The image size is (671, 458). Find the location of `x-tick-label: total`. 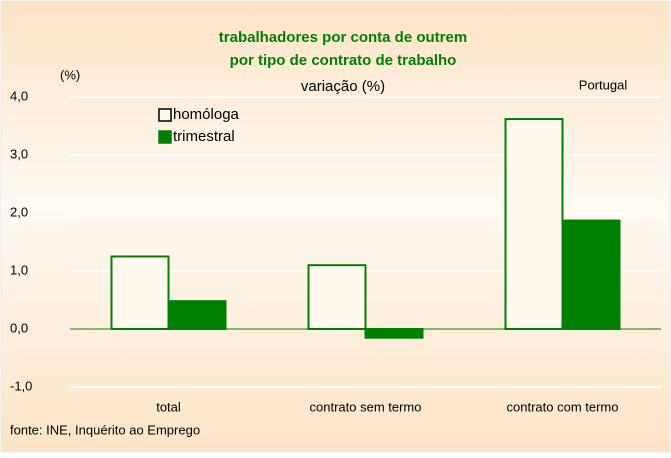

x-tick-label: total is located at coordinates (168, 406).